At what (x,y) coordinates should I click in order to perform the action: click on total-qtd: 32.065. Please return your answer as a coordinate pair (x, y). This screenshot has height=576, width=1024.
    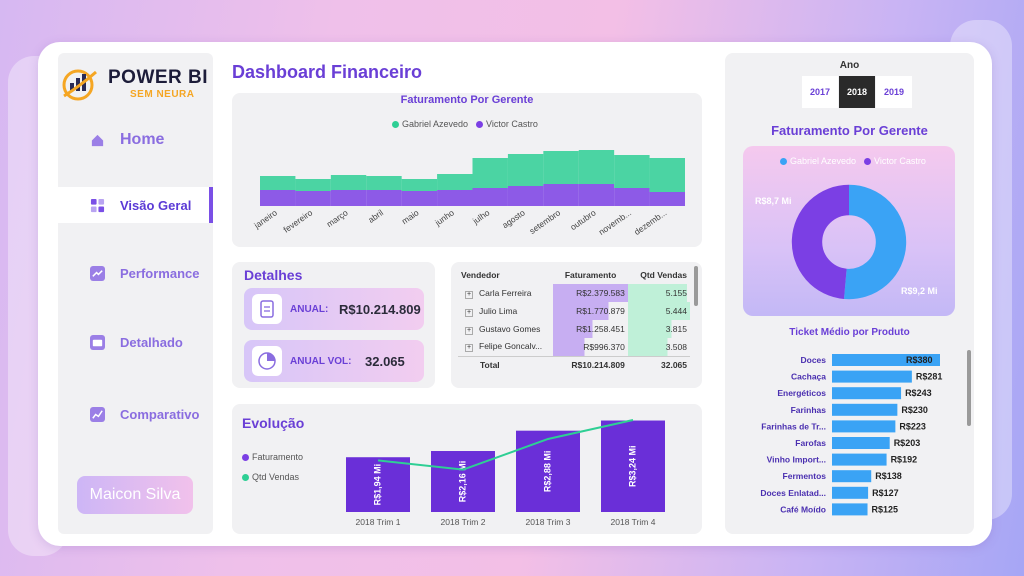
    Looking at the image, I should click on (674, 365).